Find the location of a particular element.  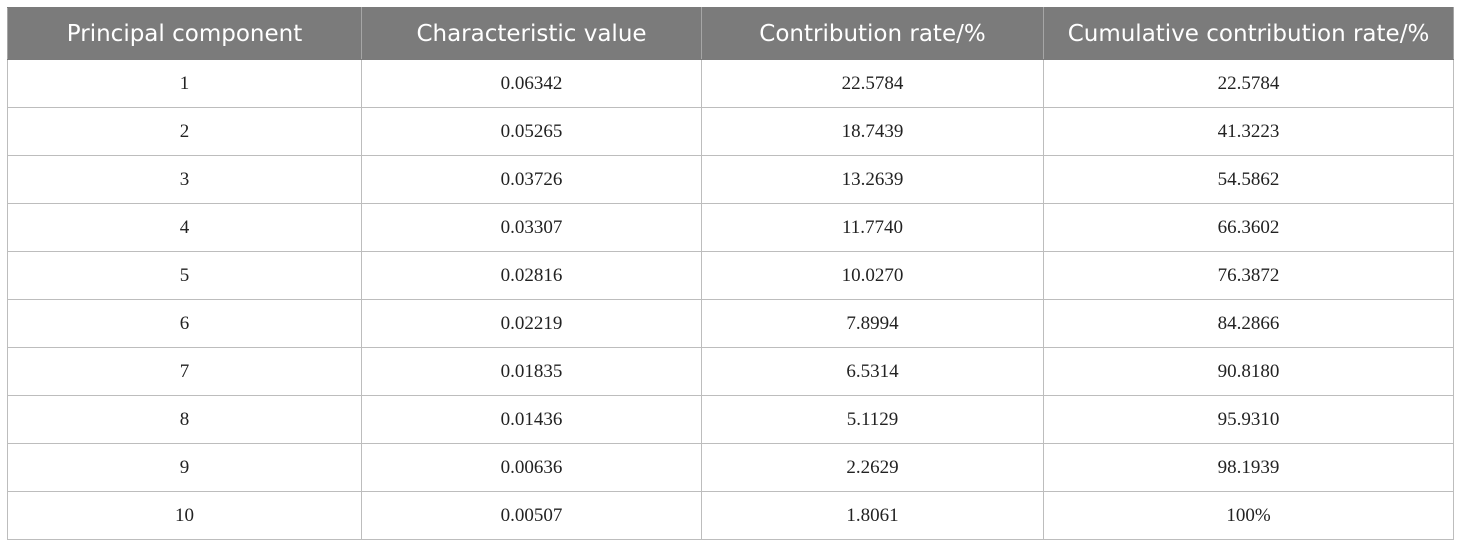

cell-component: 2 is located at coordinates (184, 131).